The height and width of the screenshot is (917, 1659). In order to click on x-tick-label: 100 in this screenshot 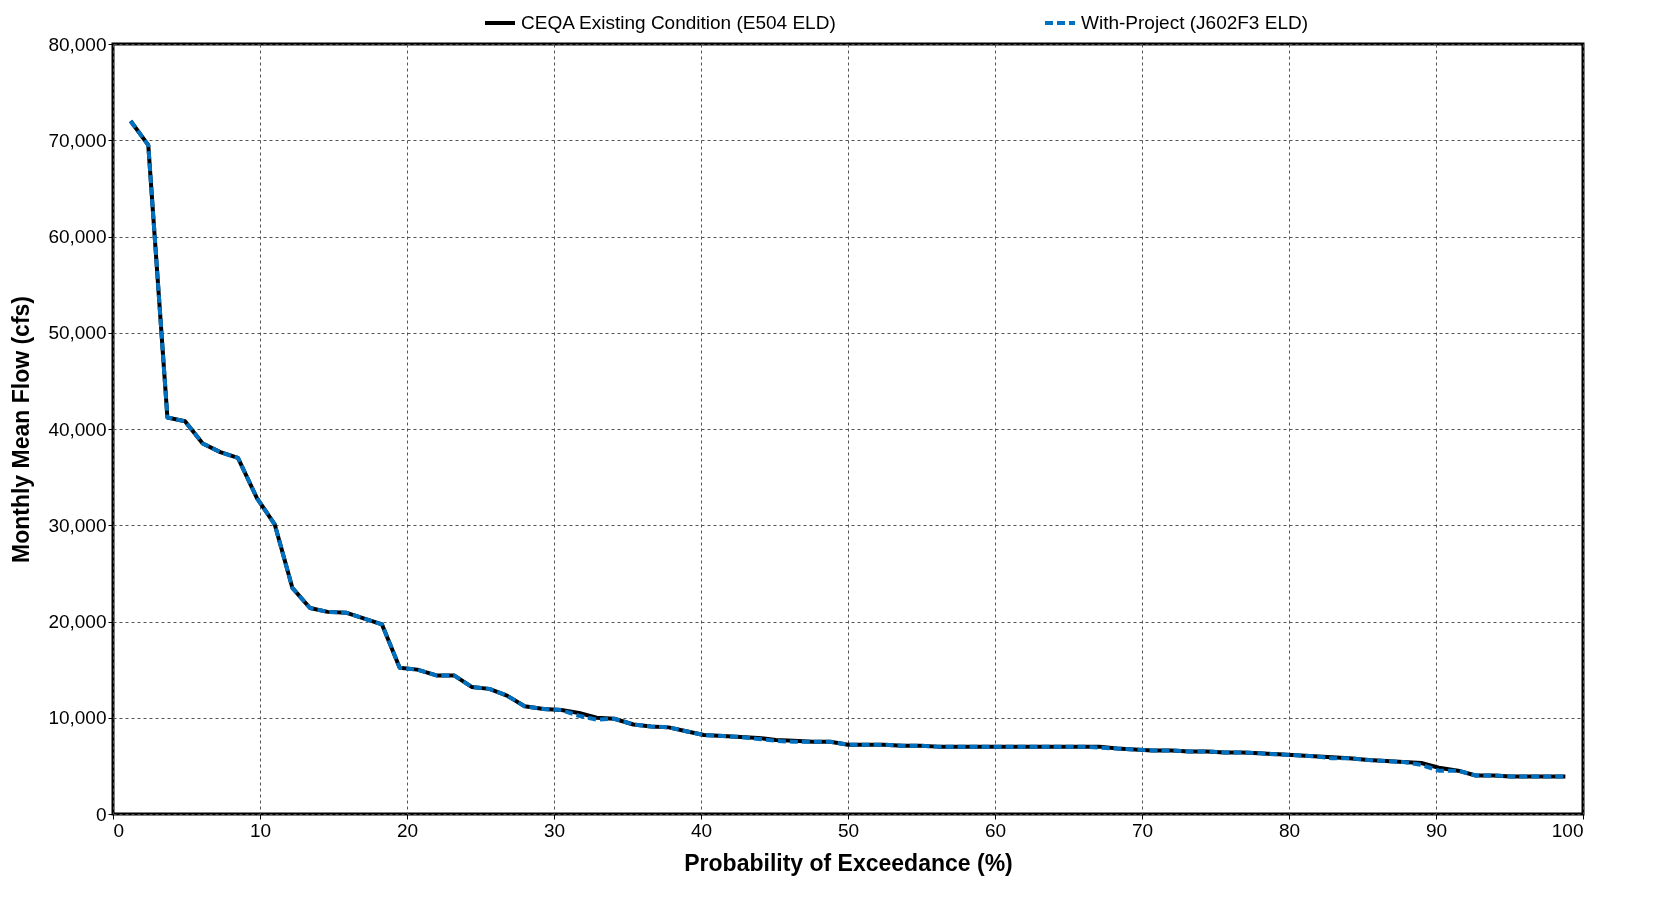, I will do `click(1567, 830)`.